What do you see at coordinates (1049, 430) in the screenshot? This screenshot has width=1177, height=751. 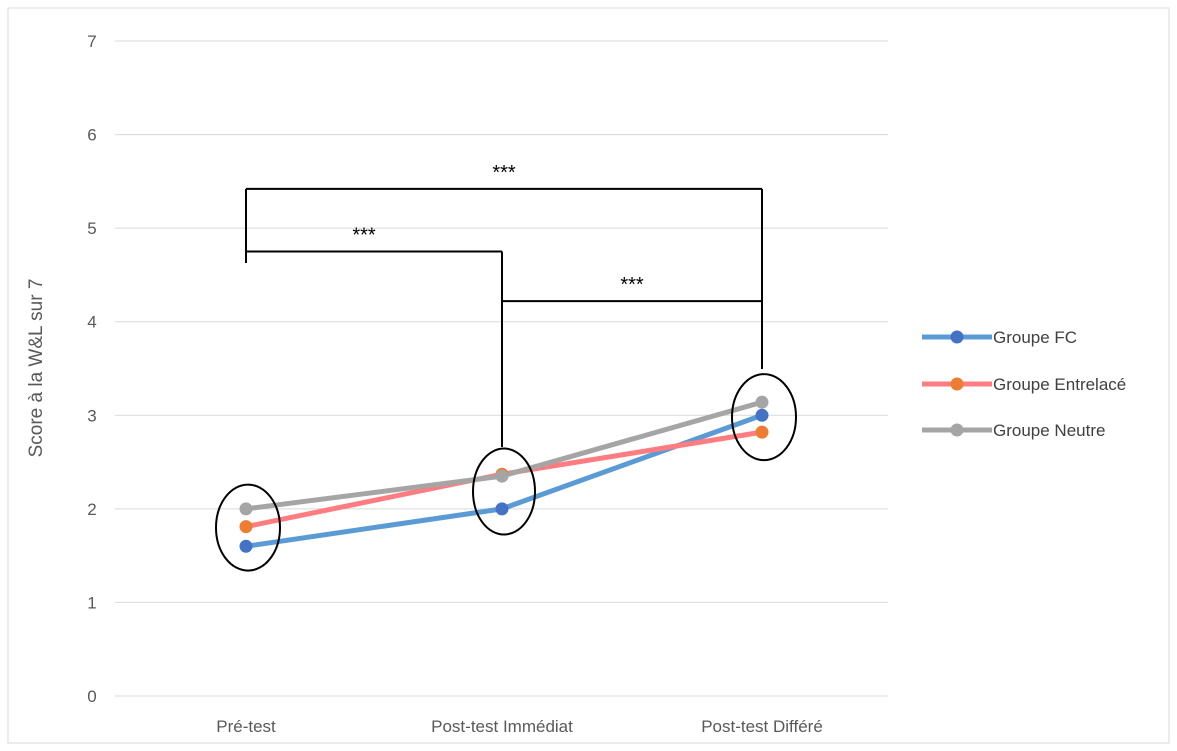 I see `legend-label: Groupe Neutre` at bounding box center [1049, 430].